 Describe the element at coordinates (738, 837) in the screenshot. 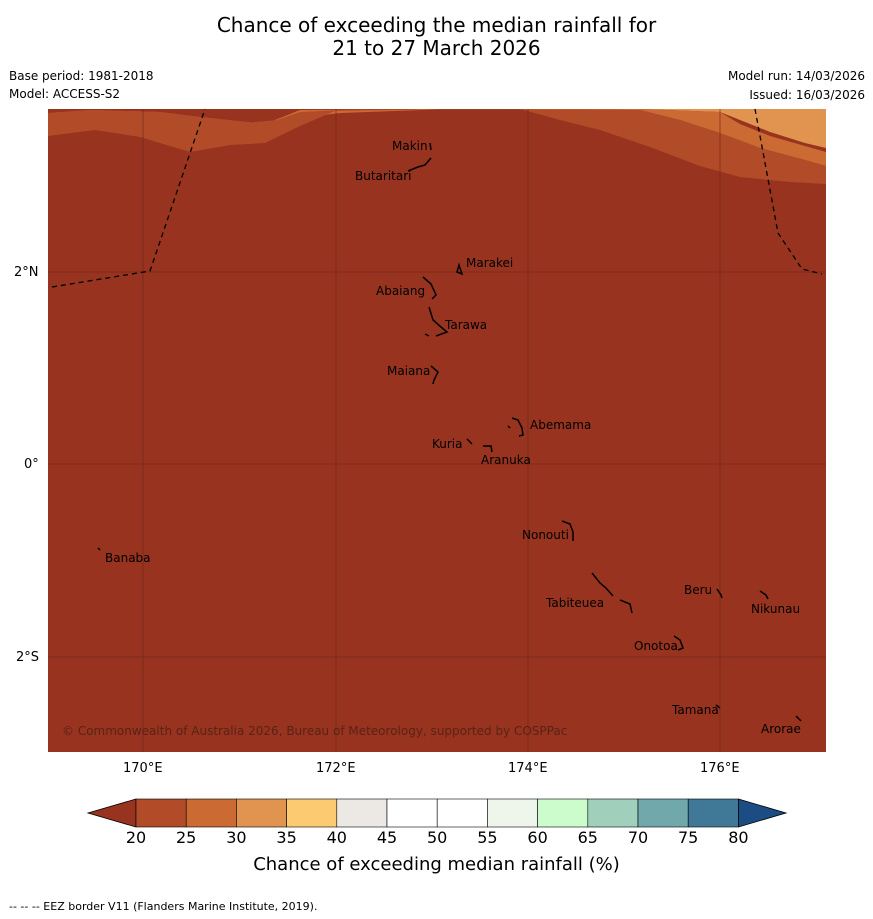

I see `colorbar-tick-80: 80` at that location.